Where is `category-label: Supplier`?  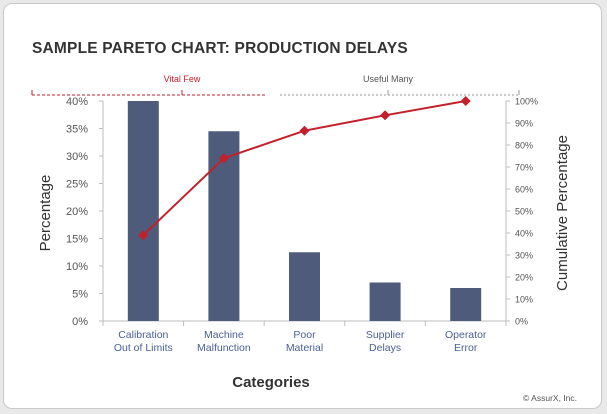
category-label: Supplier is located at coordinates (385, 335).